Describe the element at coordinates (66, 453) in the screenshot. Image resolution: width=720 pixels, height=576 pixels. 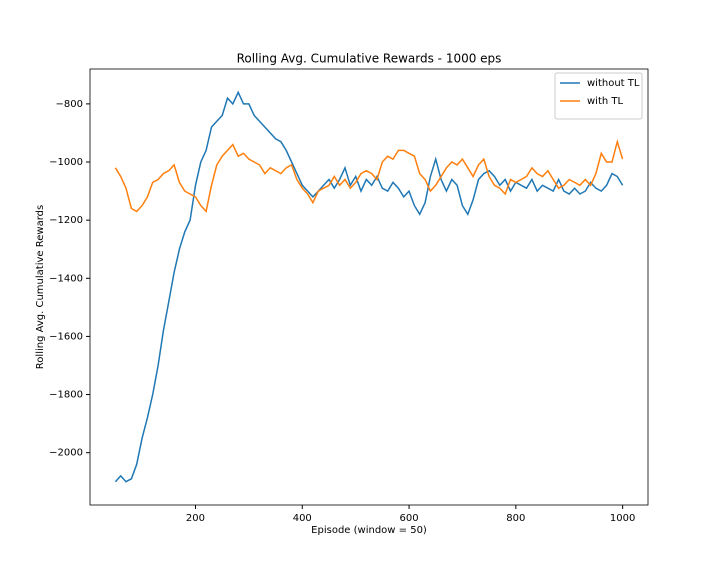
I see `y-tick-label: −2000` at that location.